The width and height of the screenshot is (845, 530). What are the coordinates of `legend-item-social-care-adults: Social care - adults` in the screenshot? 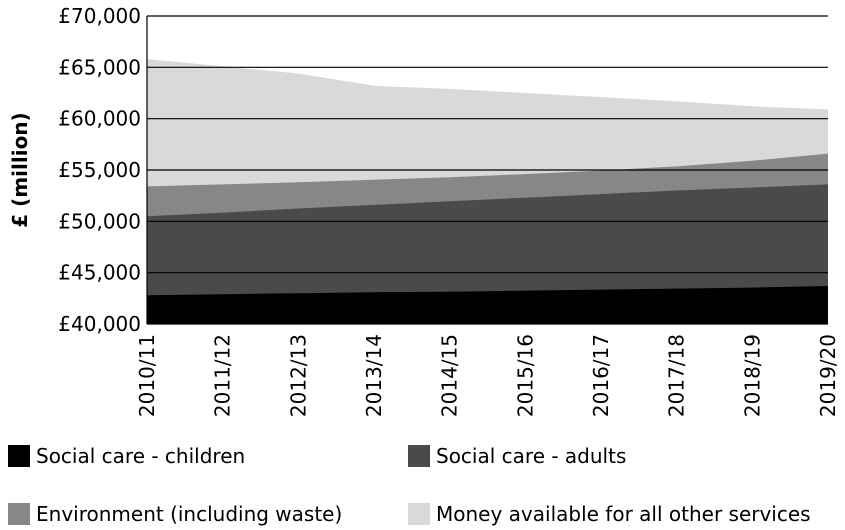 It's located at (517, 456).